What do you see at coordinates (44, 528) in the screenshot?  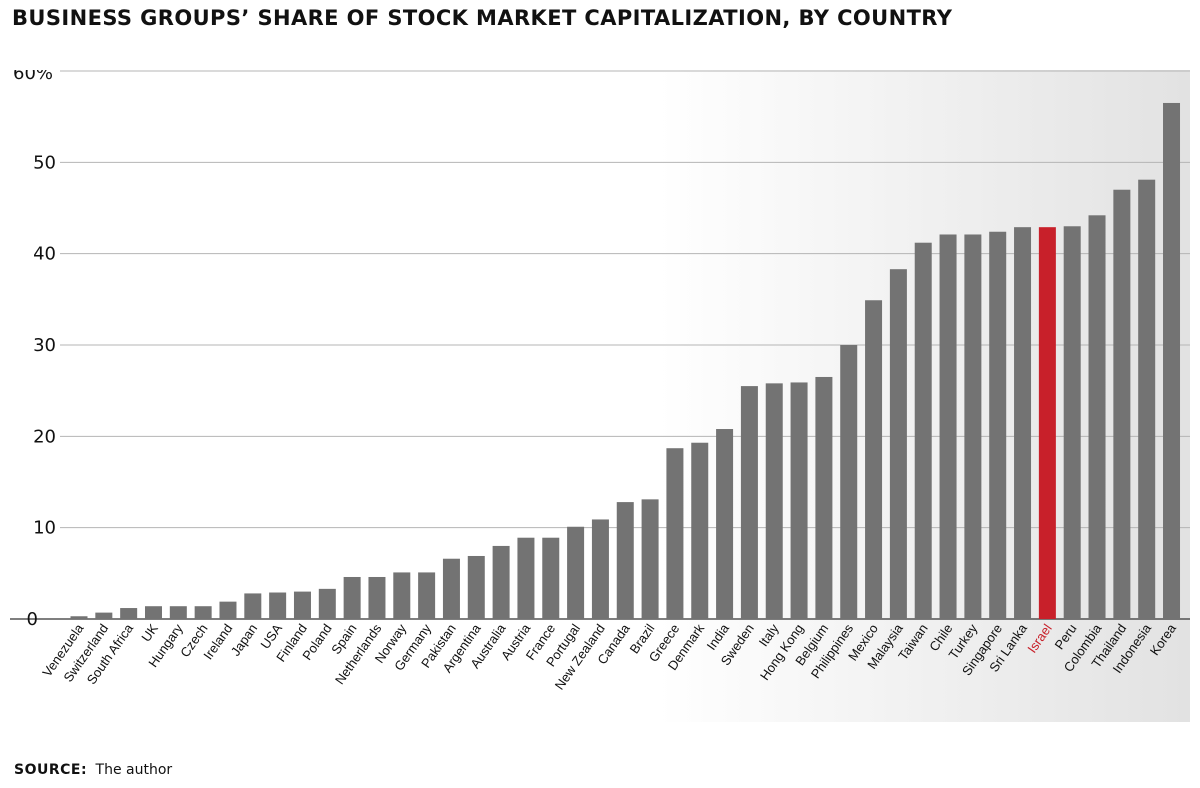 I see `y-tick-label: 10` at bounding box center [44, 528].